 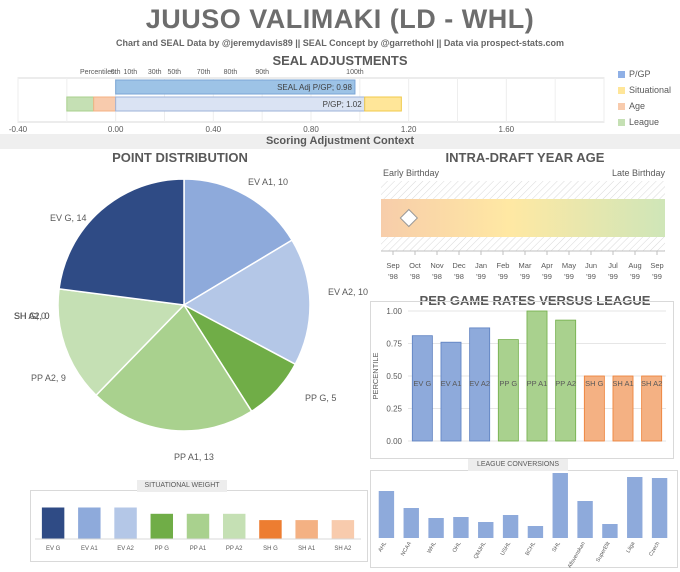 I want to click on draft-age-gradient, so click(x=523, y=218).